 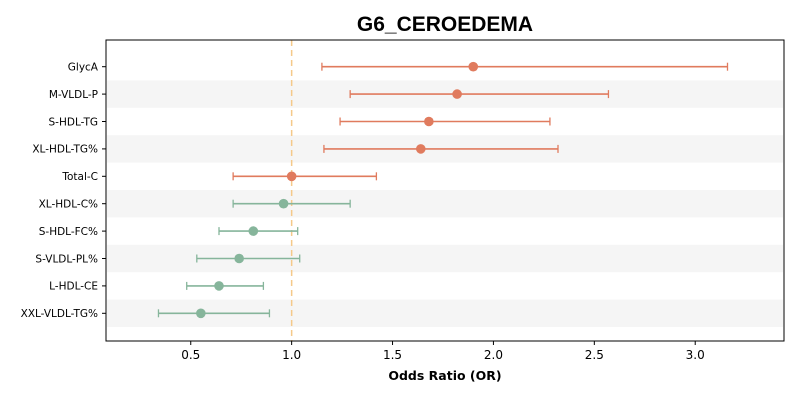 What do you see at coordinates (291, 355) in the screenshot?
I see `x-tick-label: 1.0` at bounding box center [291, 355].